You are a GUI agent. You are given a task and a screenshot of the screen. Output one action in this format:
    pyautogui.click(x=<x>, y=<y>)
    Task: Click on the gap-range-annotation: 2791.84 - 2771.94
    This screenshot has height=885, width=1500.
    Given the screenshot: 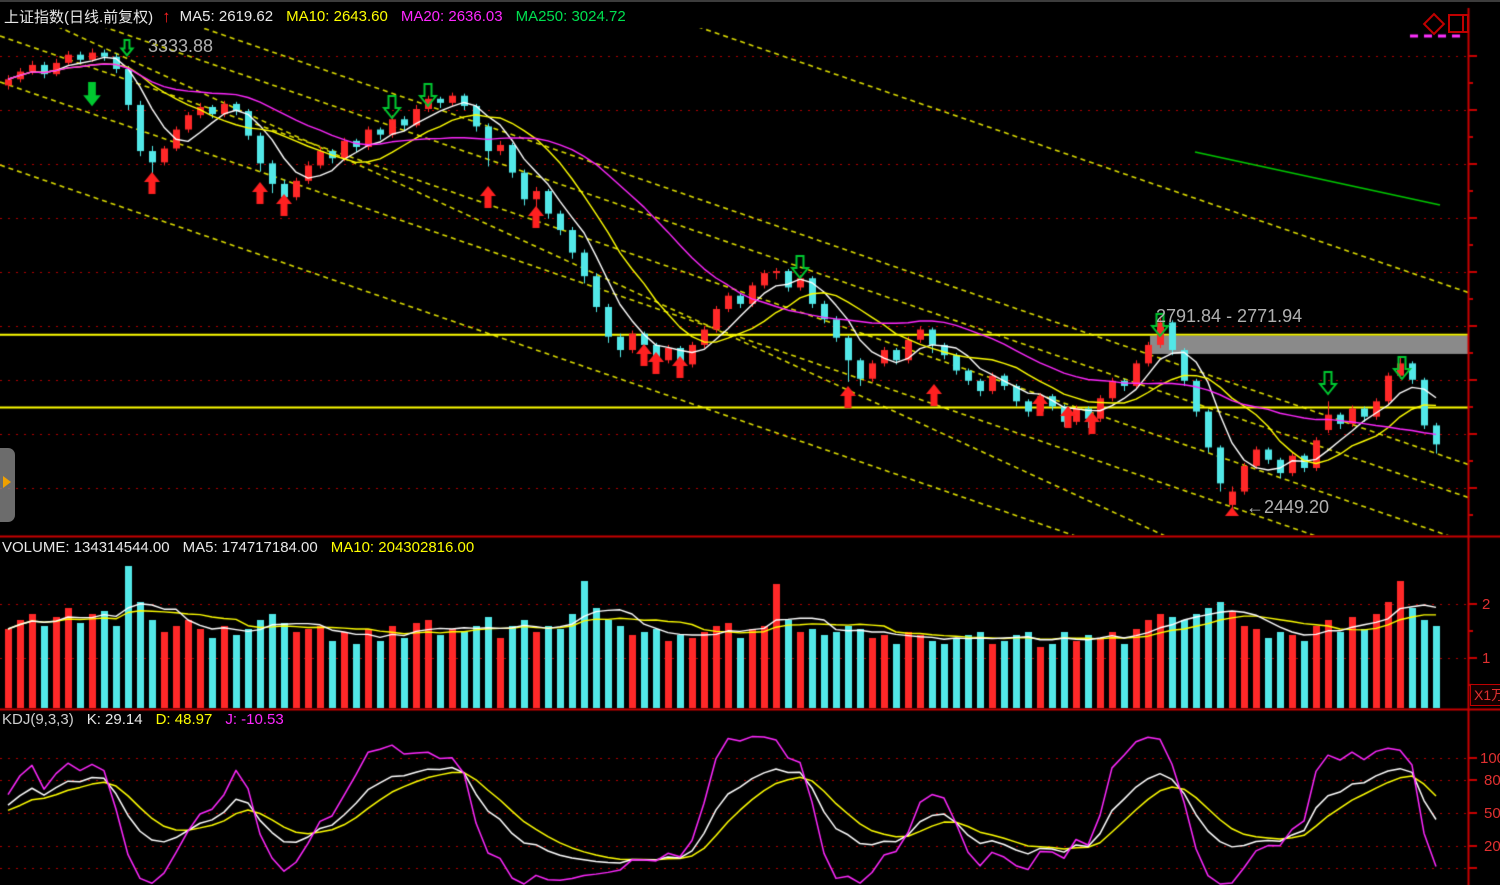 What is the action you would take?
    pyautogui.click(x=1229, y=316)
    